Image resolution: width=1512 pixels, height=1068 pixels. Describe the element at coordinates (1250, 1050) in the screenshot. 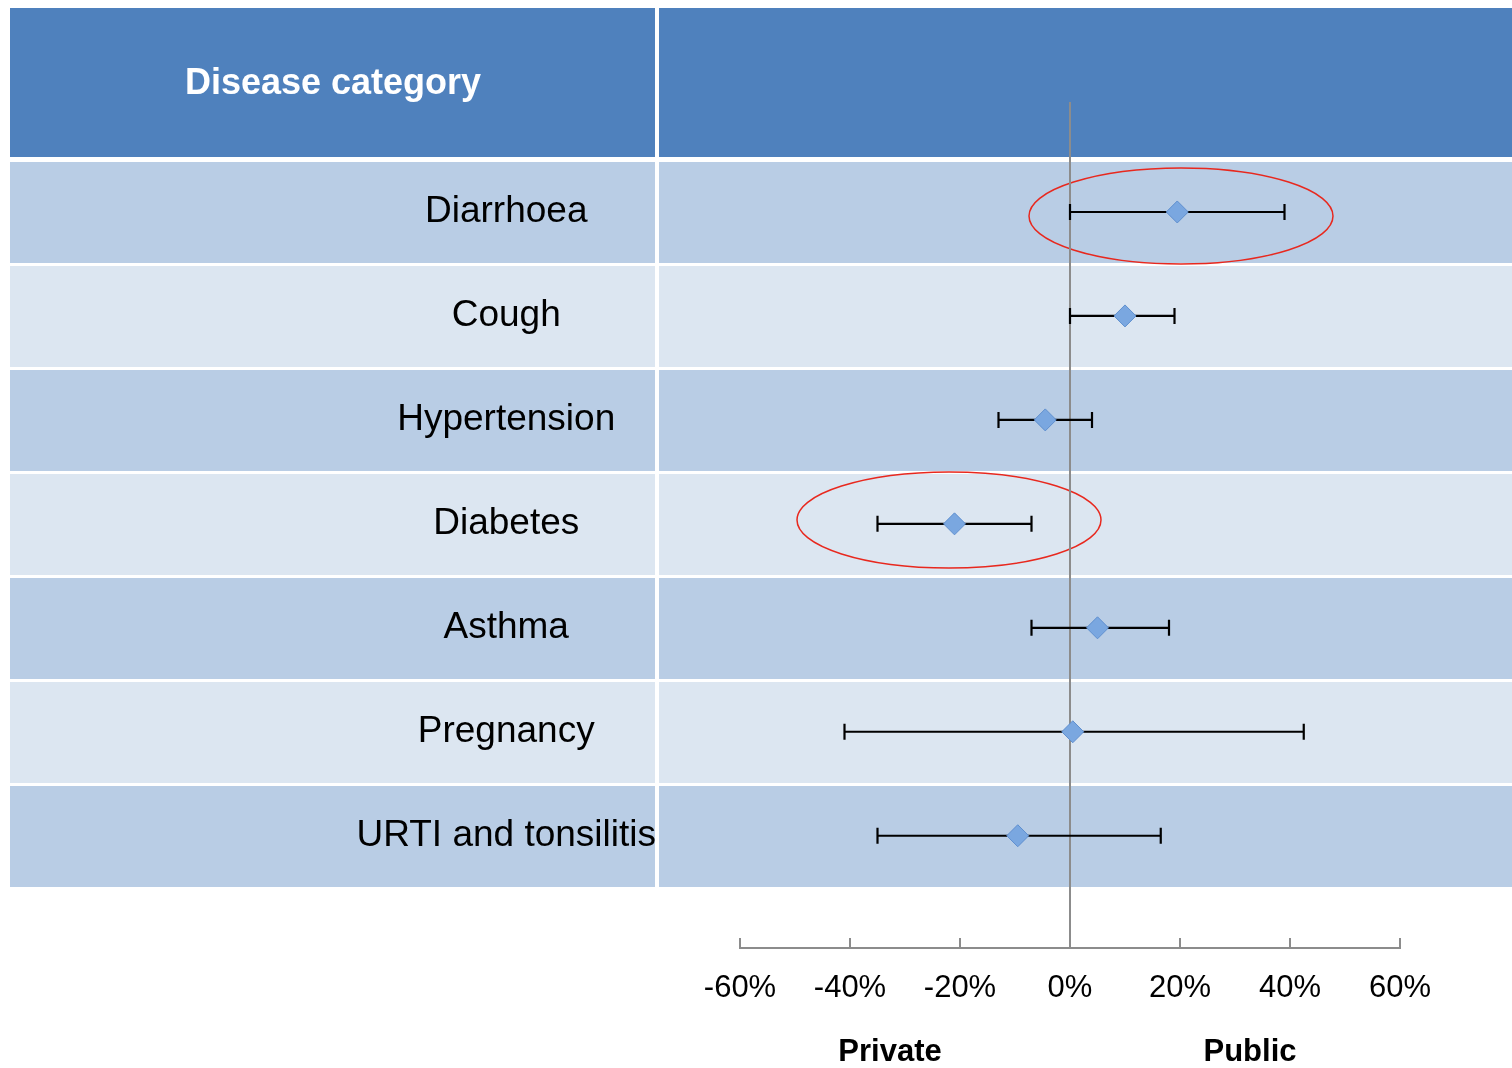

I see `text: Public` at that location.